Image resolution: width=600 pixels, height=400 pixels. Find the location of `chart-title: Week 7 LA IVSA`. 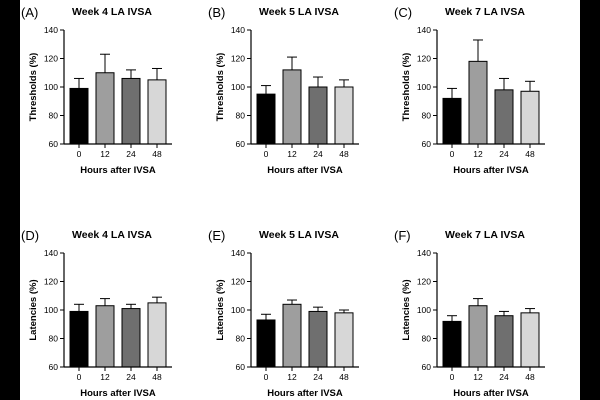

chart-title: Week 7 LA IVSA is located at coordinates (485, 12).